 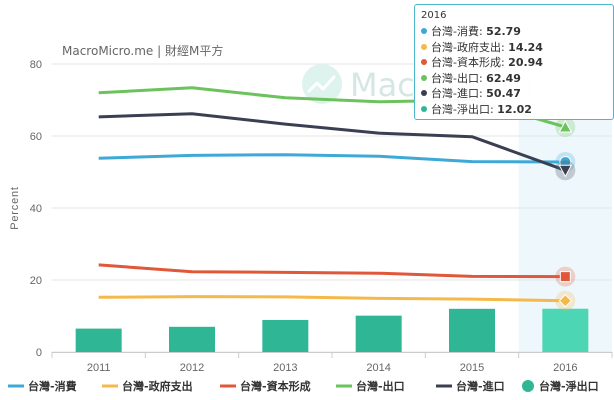 I want to click on tooltip-label: 台灣-淨出口:, so click(x=464, y=109).